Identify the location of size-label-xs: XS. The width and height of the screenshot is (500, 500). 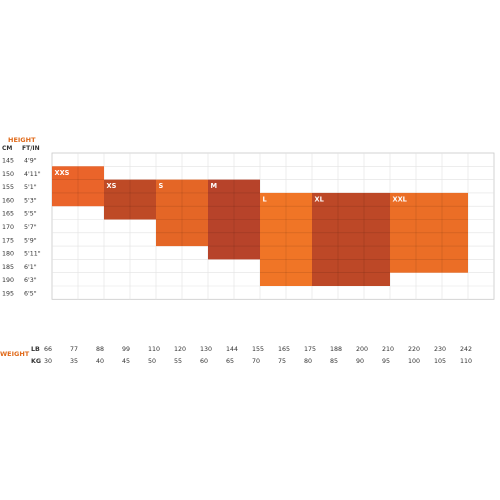
(112, 186).